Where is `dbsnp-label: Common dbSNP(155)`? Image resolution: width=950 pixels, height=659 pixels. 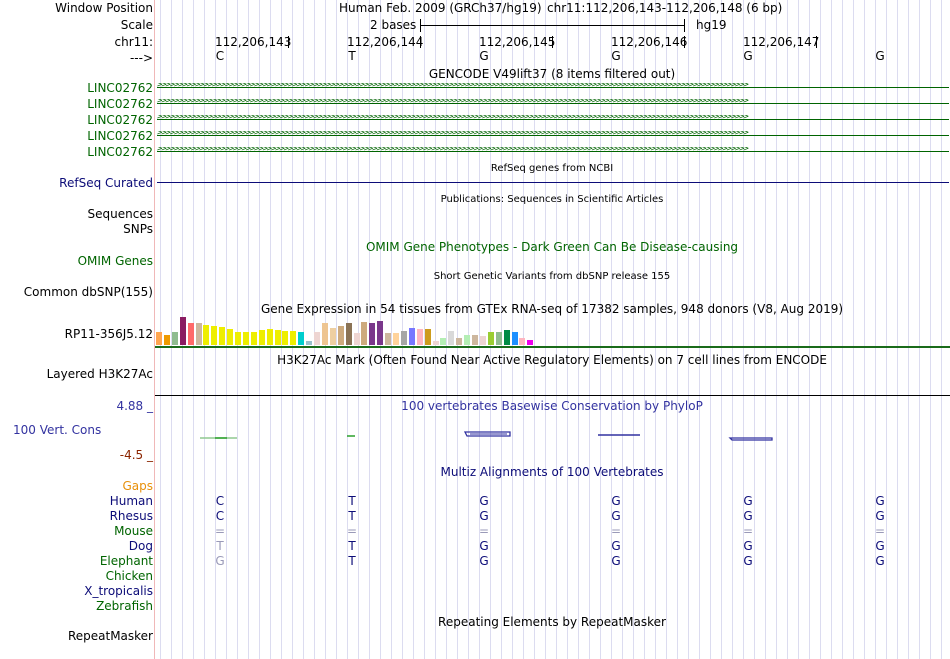
dbsnp-label: Common dbSNP(155) is located at coordinates (88, 292).